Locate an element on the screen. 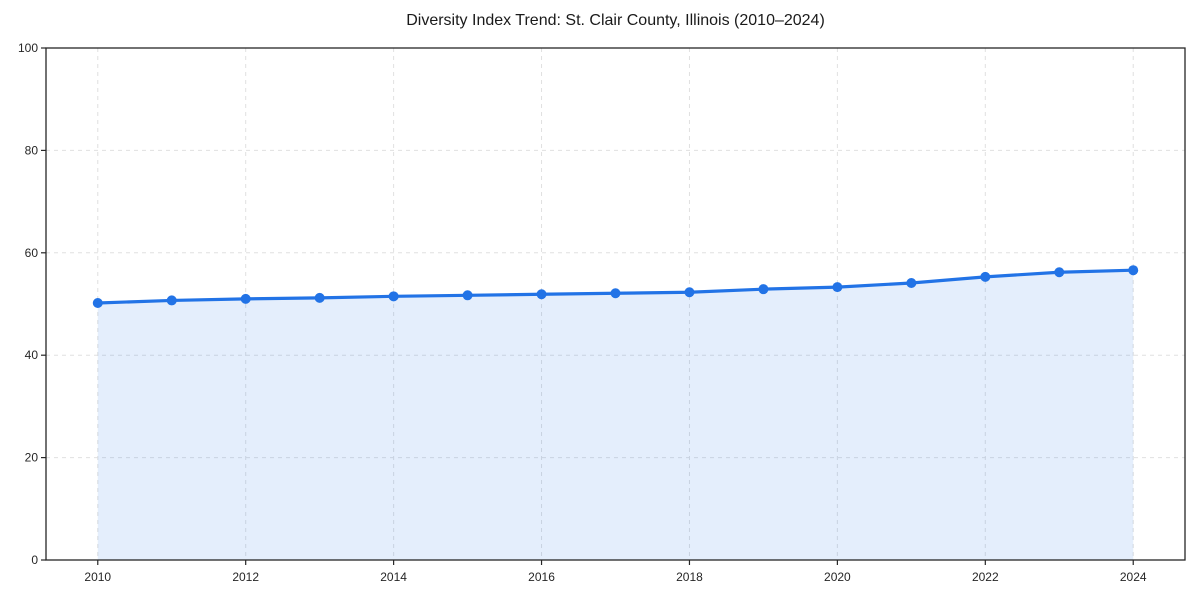 Image resolution: width=1200 pixels, height=600 pixels. x-tick-label: 2020 is located at coordinates (837, 577).